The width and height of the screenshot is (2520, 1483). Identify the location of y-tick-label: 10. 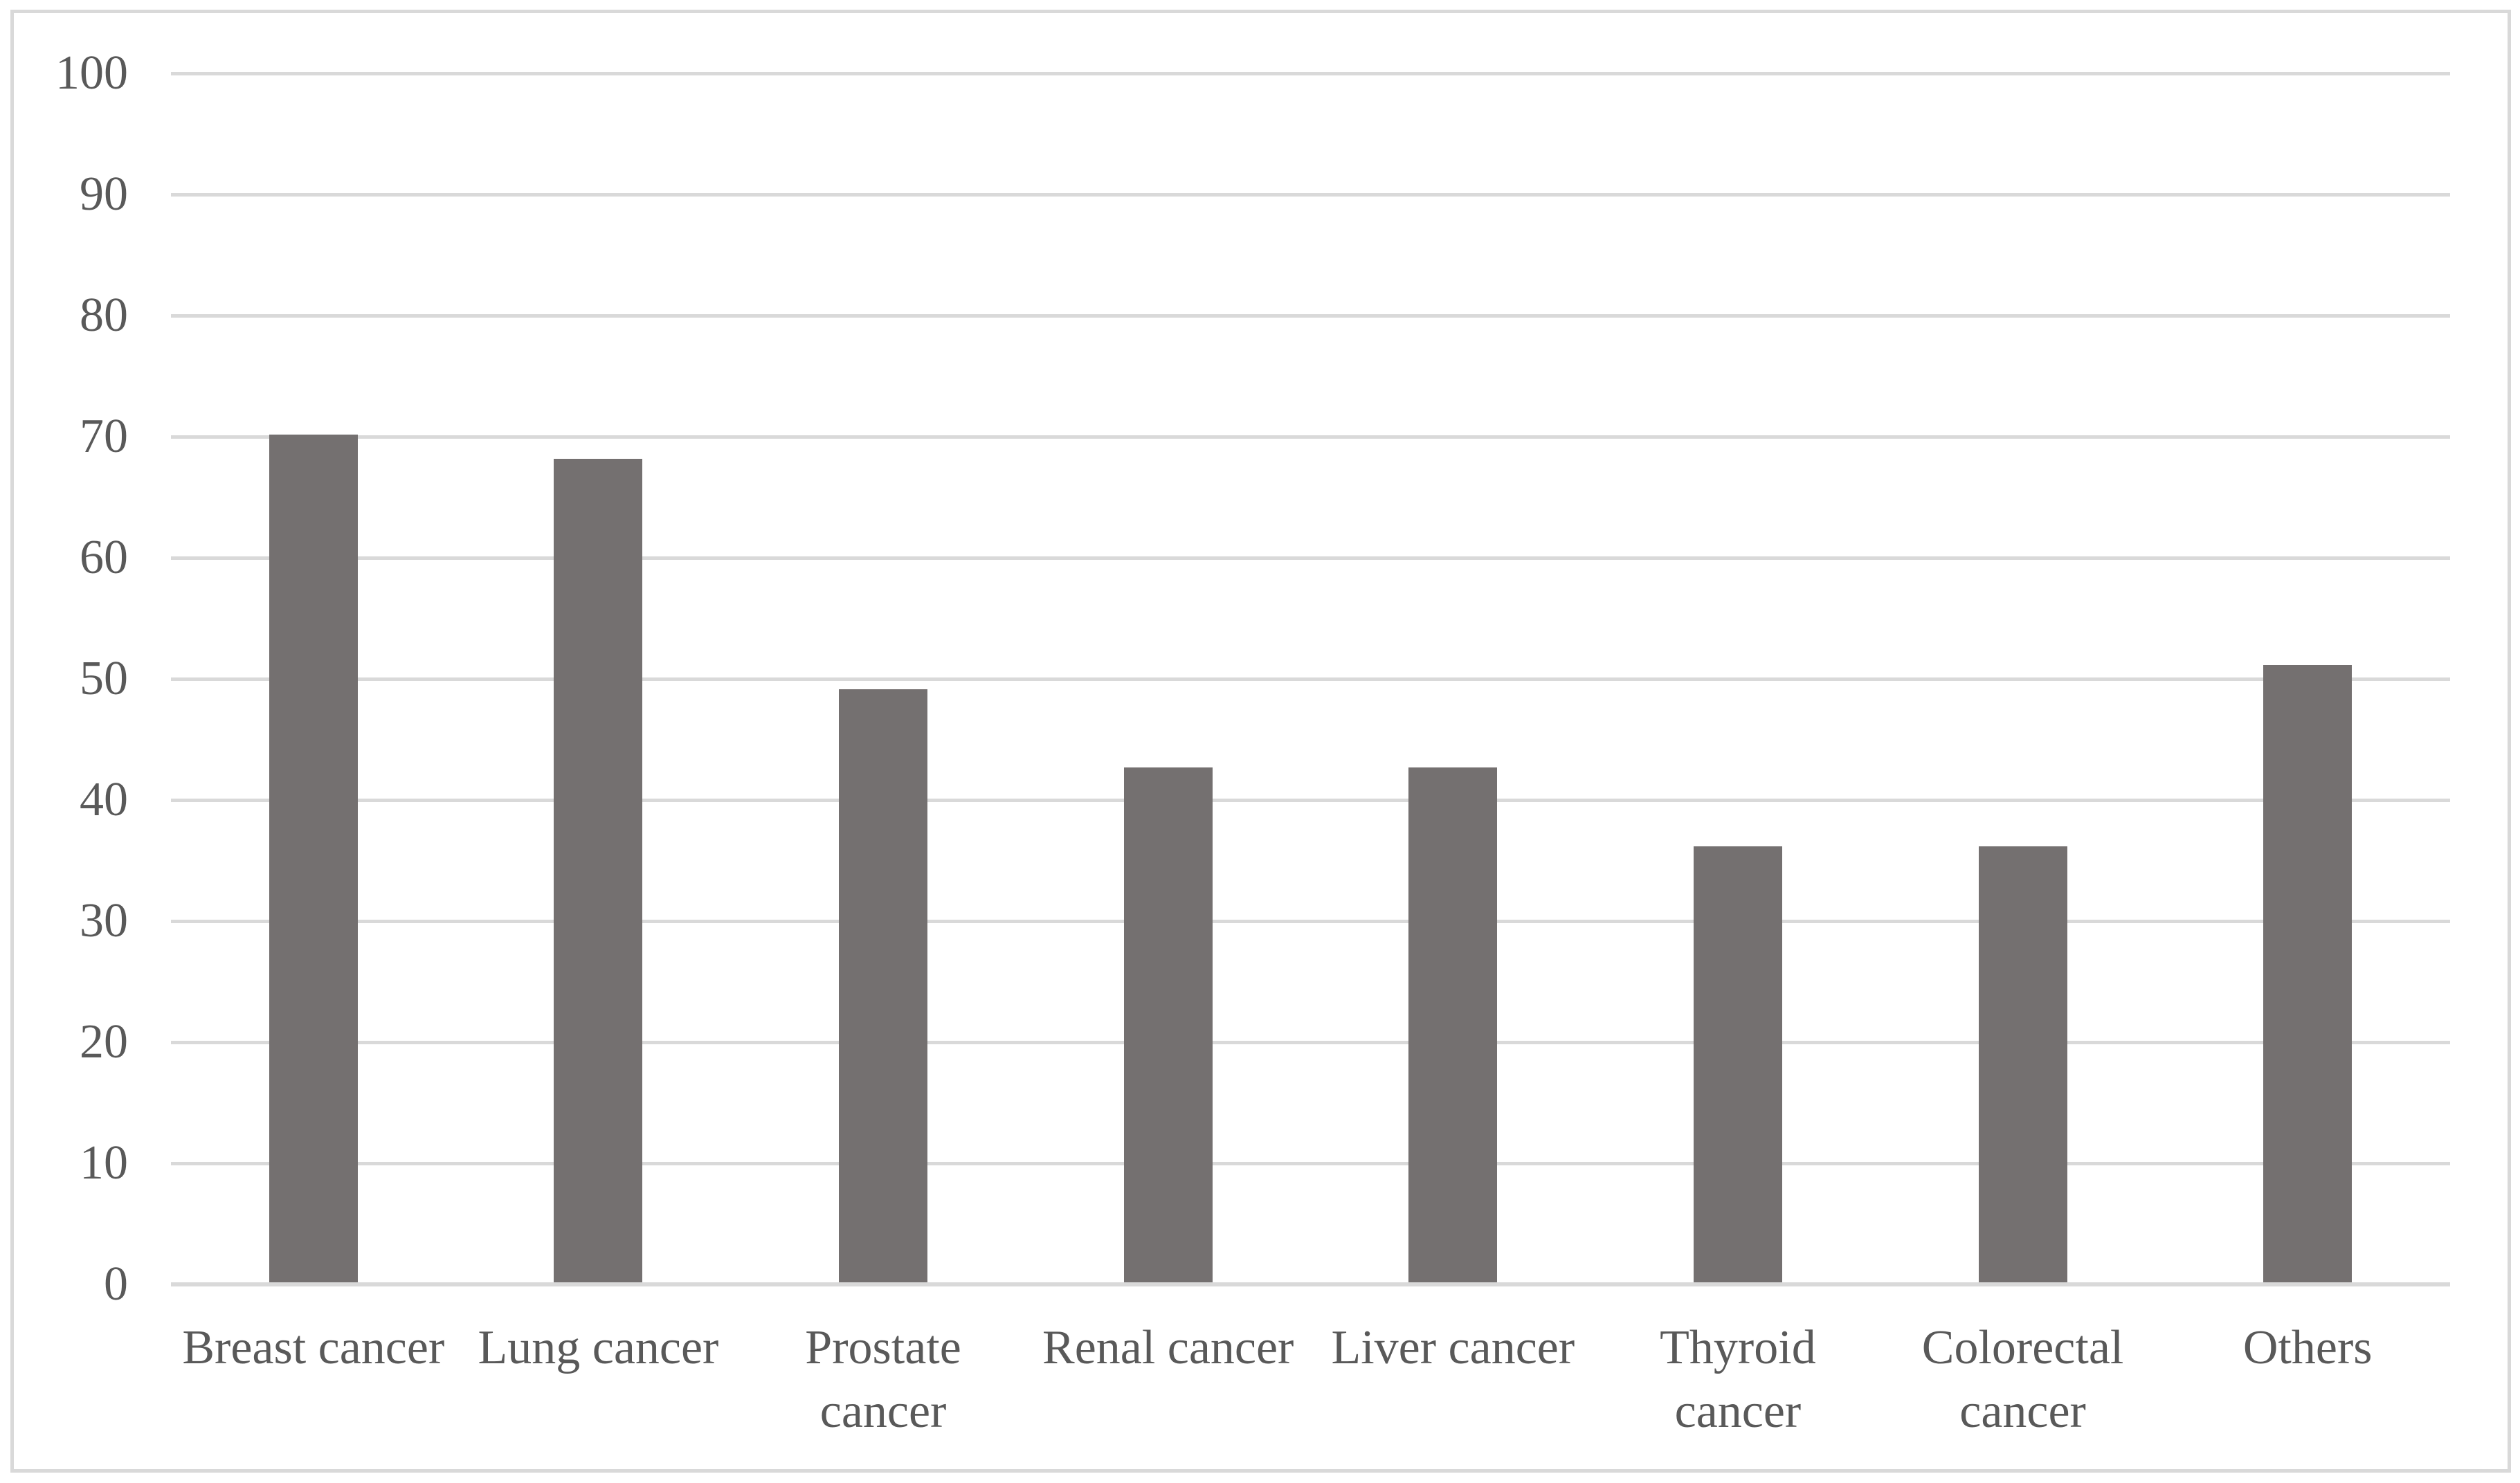
(104, 1163).